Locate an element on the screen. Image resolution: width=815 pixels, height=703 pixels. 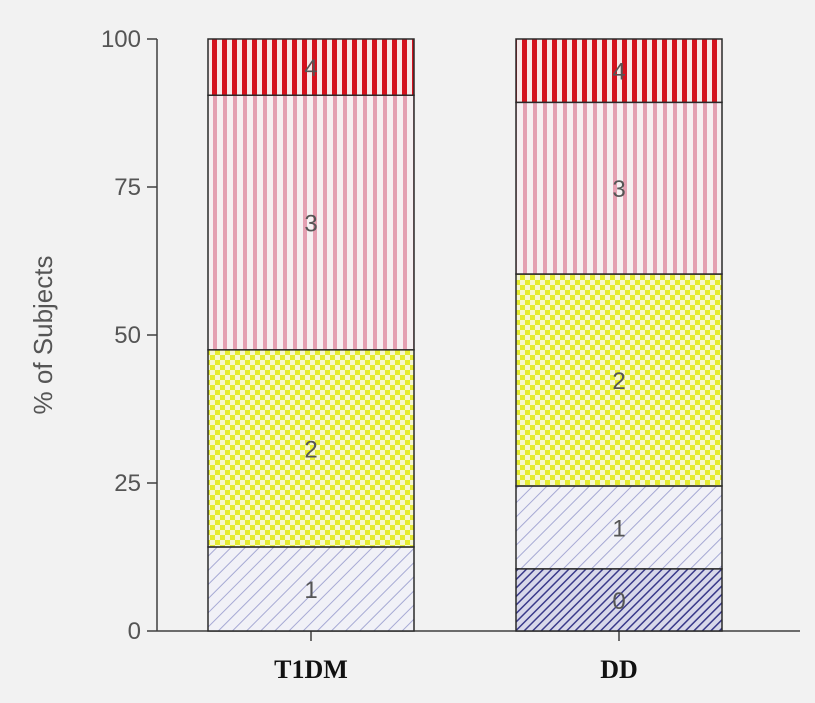
y-tick-label: 75 is located at coordinates (127, 187).